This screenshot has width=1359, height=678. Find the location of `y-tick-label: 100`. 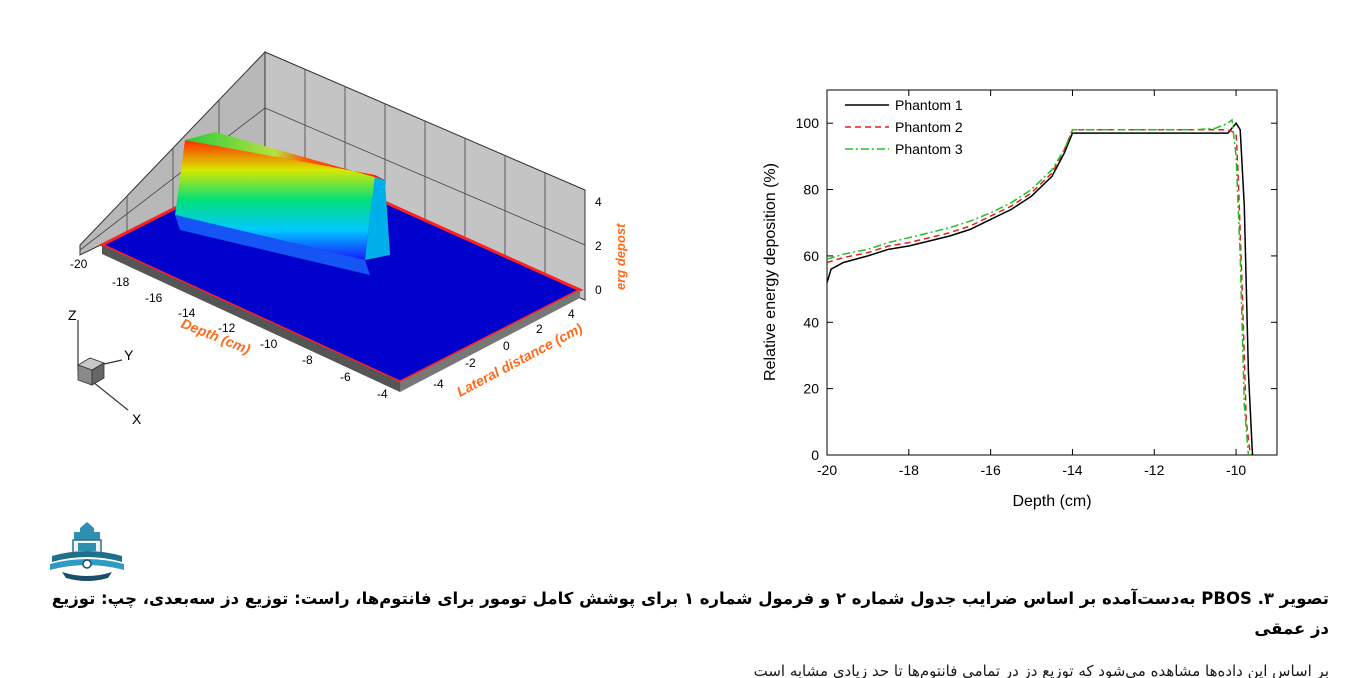

y-tick-label: 100 is located at coordinates (808, 123).